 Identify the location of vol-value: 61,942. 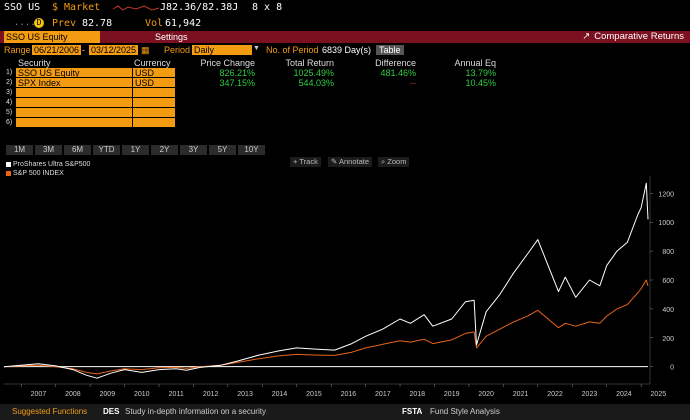
(183, 23).